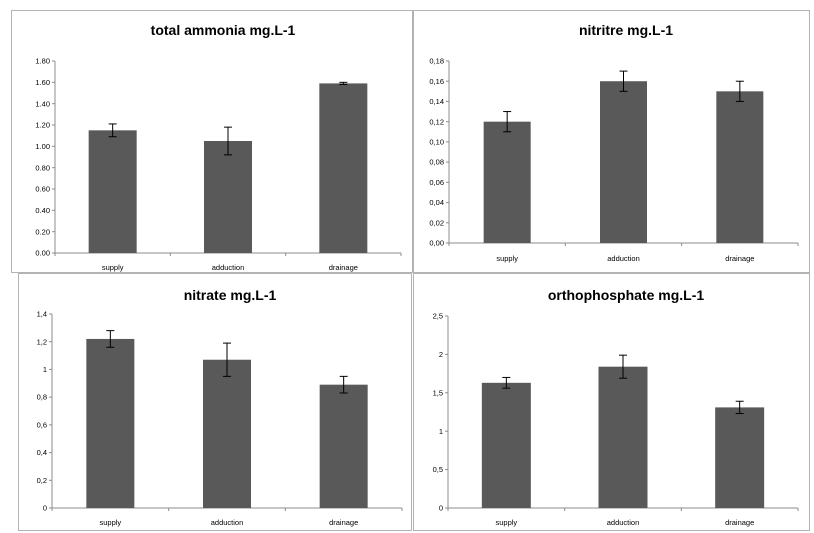 This screenshot has height=533, width=814. What do you see at coordinates (441, 354) in the screenshot?
I see `y-tick-label: 2` at bounding box center [441, 354].